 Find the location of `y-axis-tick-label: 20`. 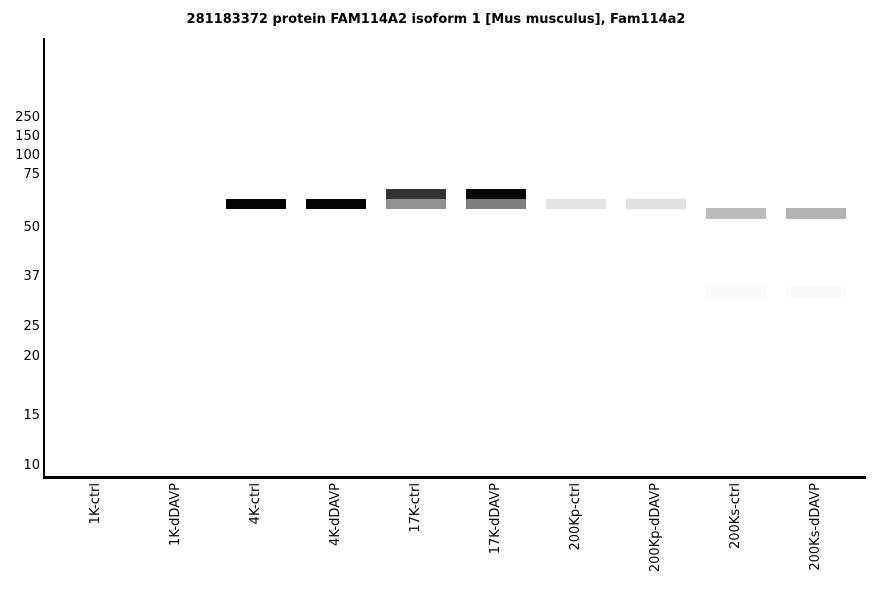

y-axis-tick-label: 20 is located at coordinates (31, 356).